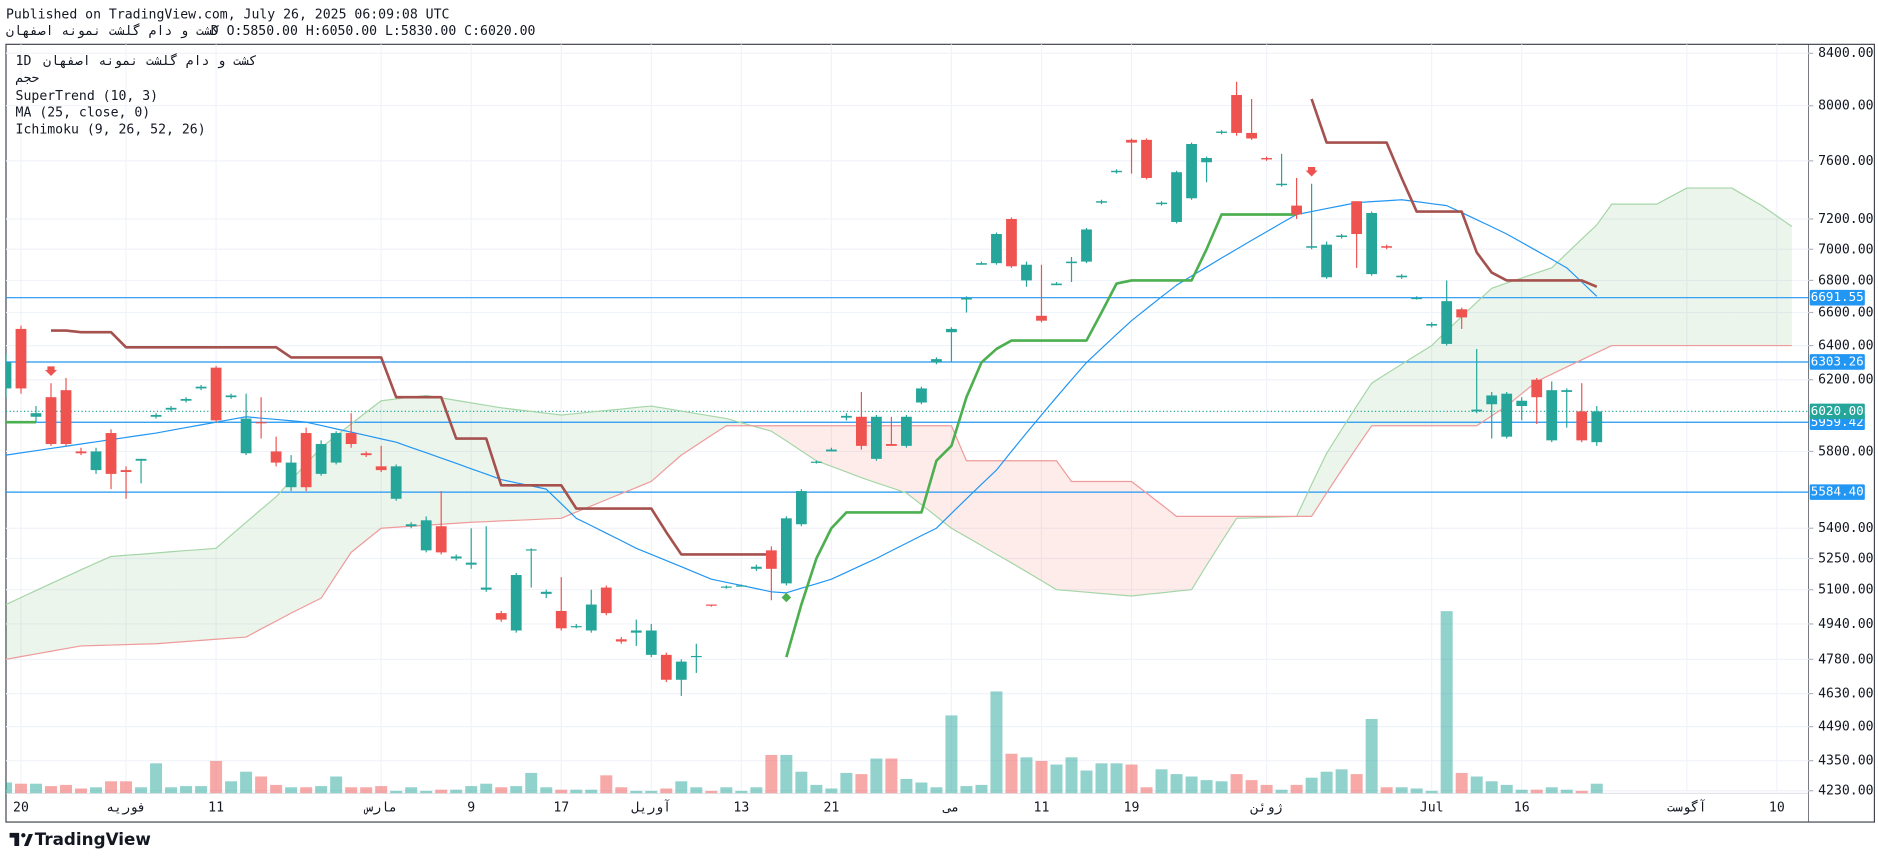 The width and height of the screenshot is (1878, 858). I want to click on level-label: 5584.40, so click(1837, 491).